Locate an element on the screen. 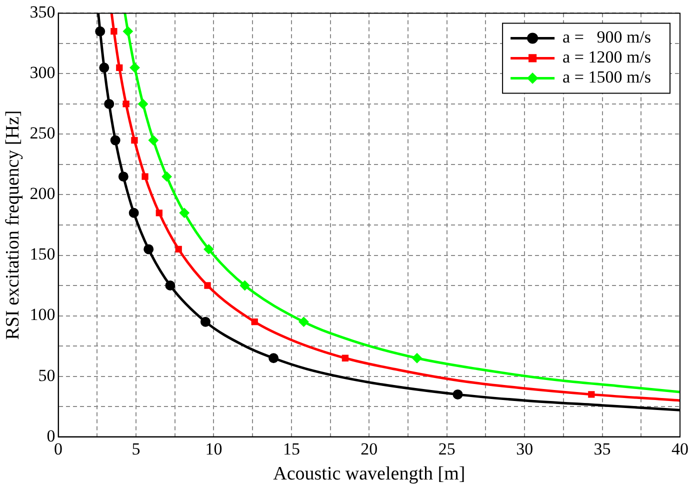 Image resolution: width=692 pixels, height=486 pixels. legend-label: a = 1500 m/s is located at coordinates (607, 77).